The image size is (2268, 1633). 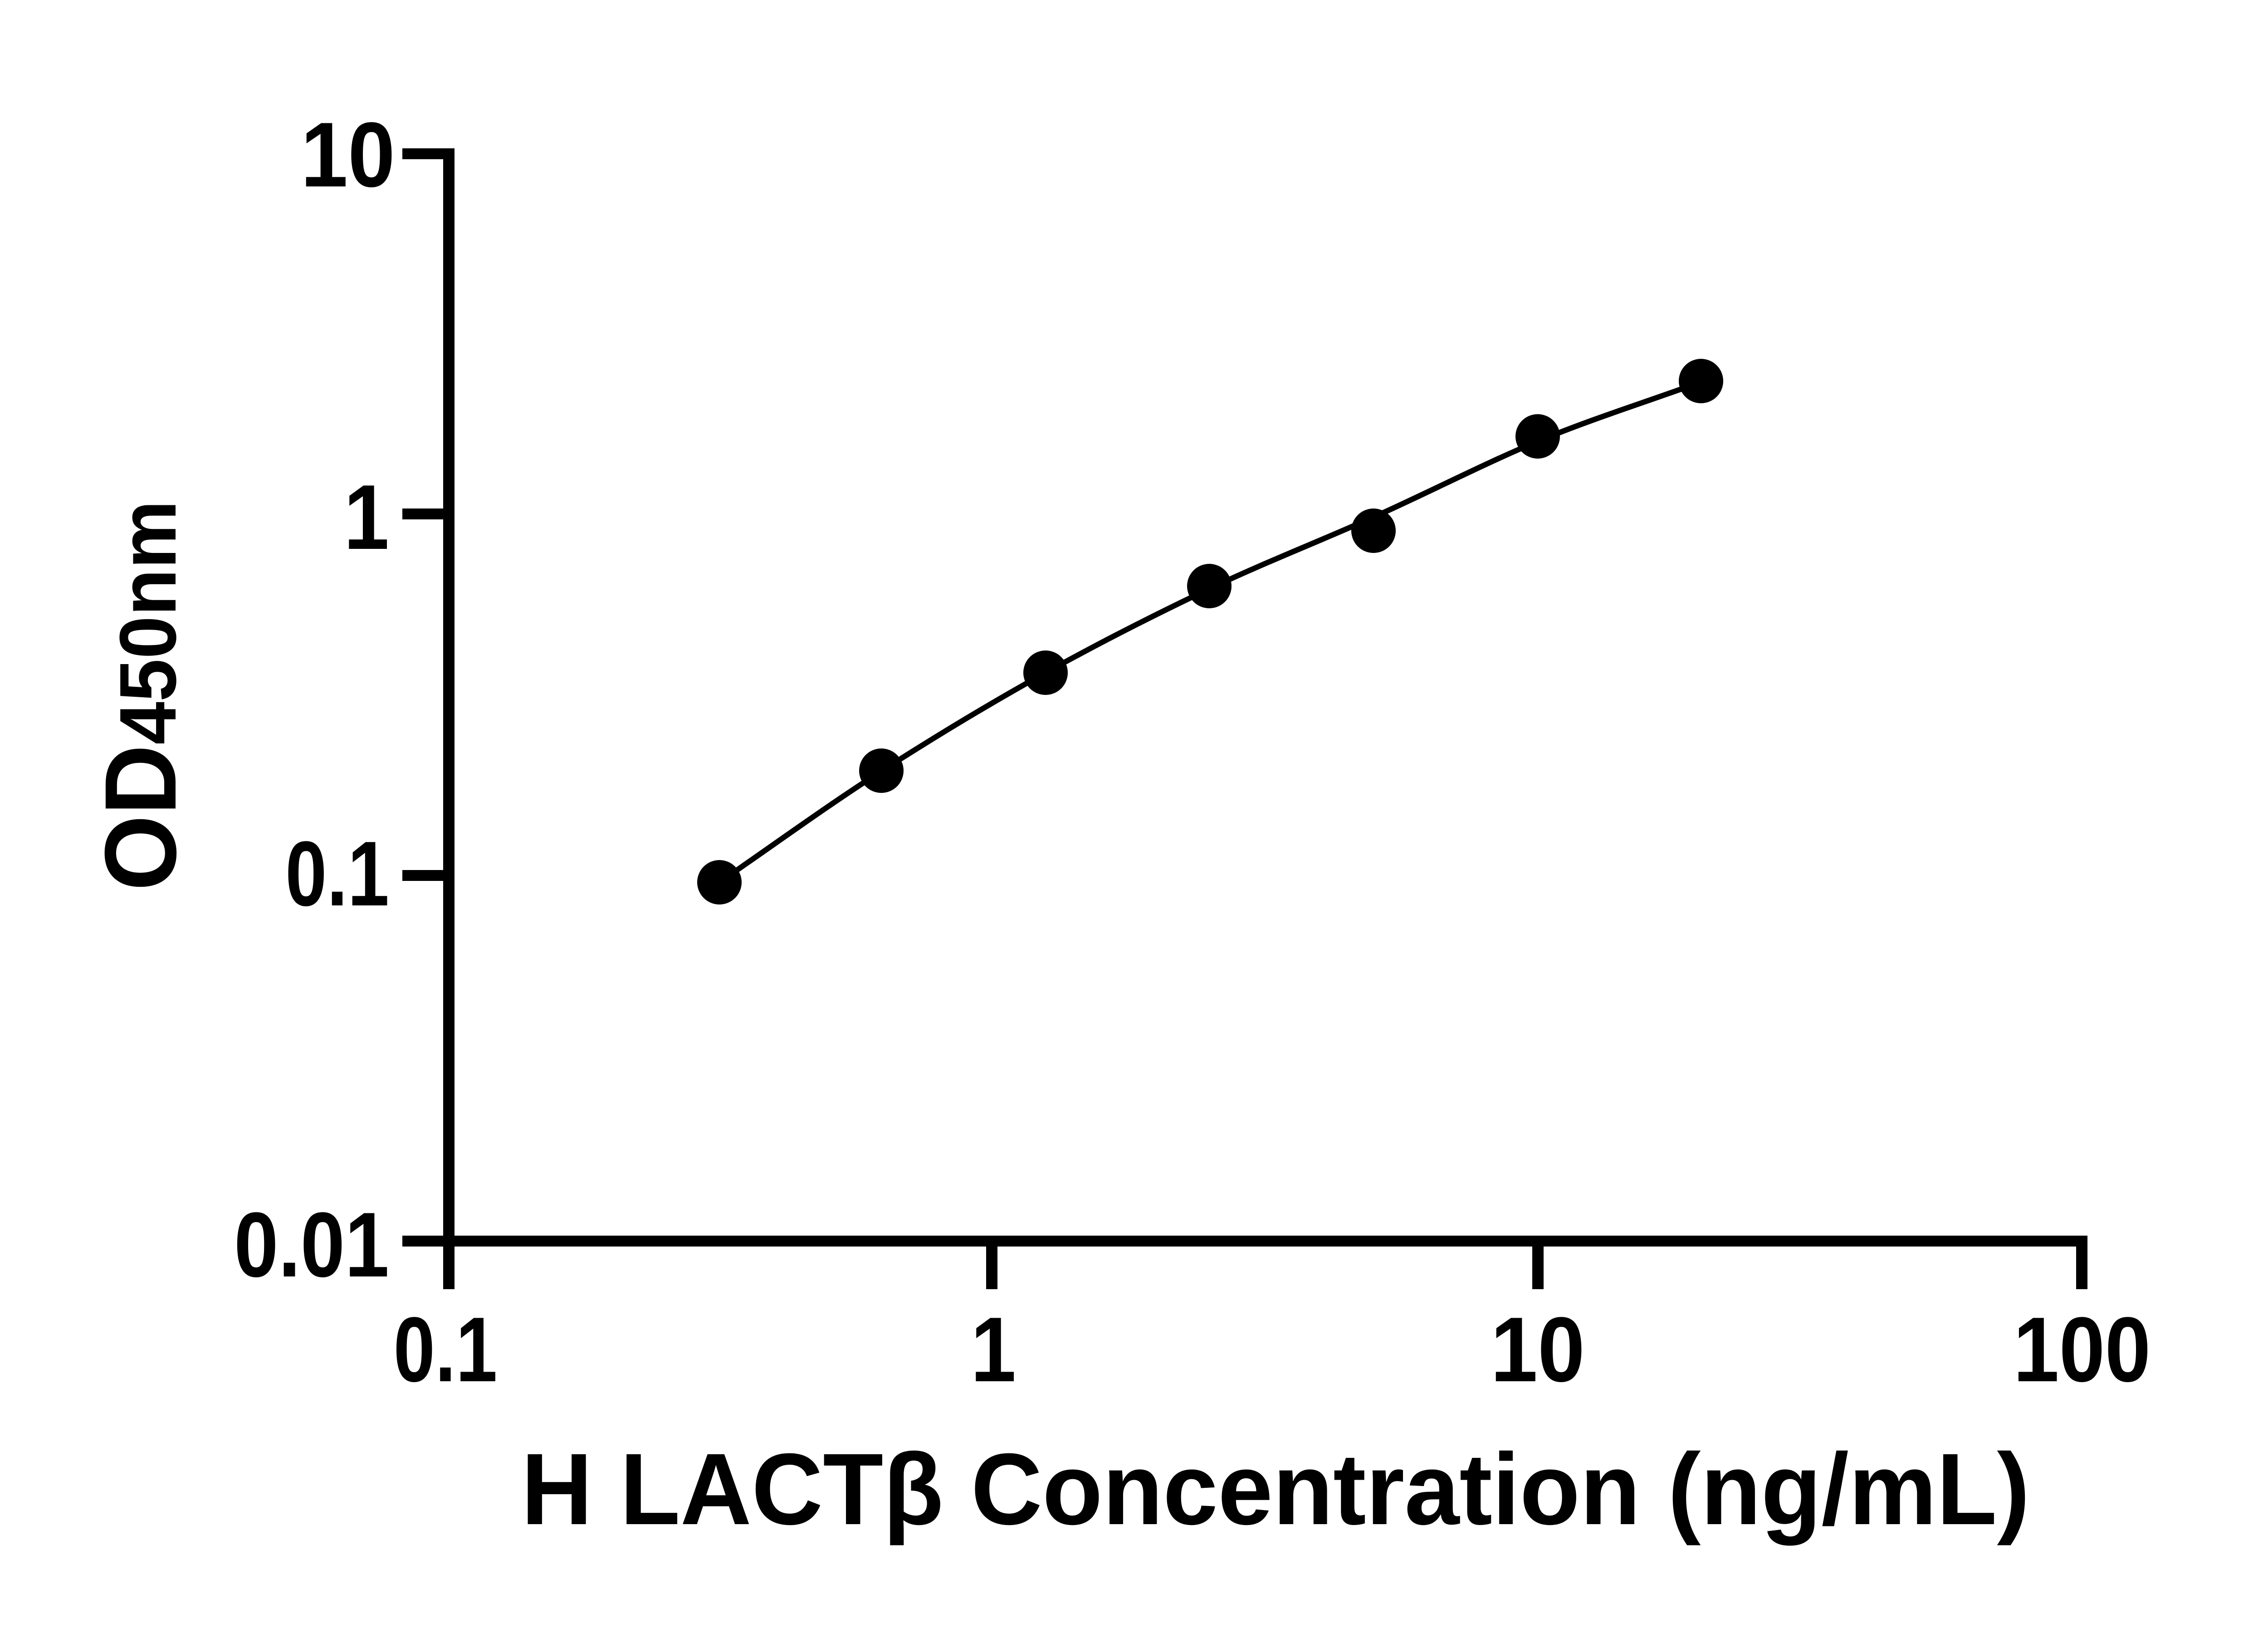 I want to click on svg-text: 0.01, so click(x=311, y=1244).